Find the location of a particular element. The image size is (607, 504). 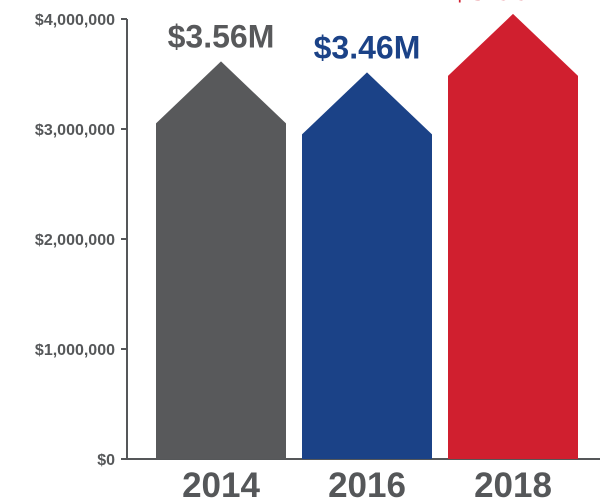

data-label-2016: $3.46M is located at coordinates (367, 47).